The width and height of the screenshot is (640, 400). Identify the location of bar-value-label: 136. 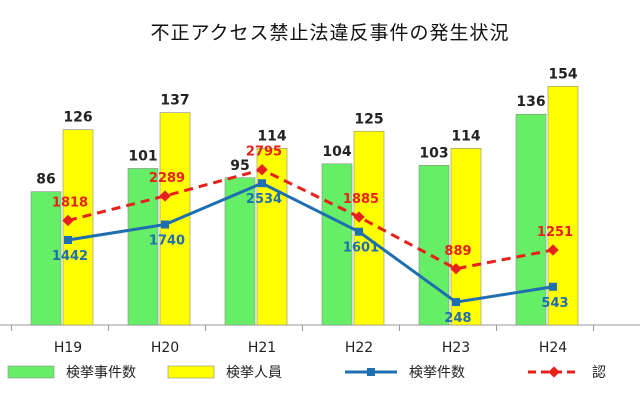
(530, 102).